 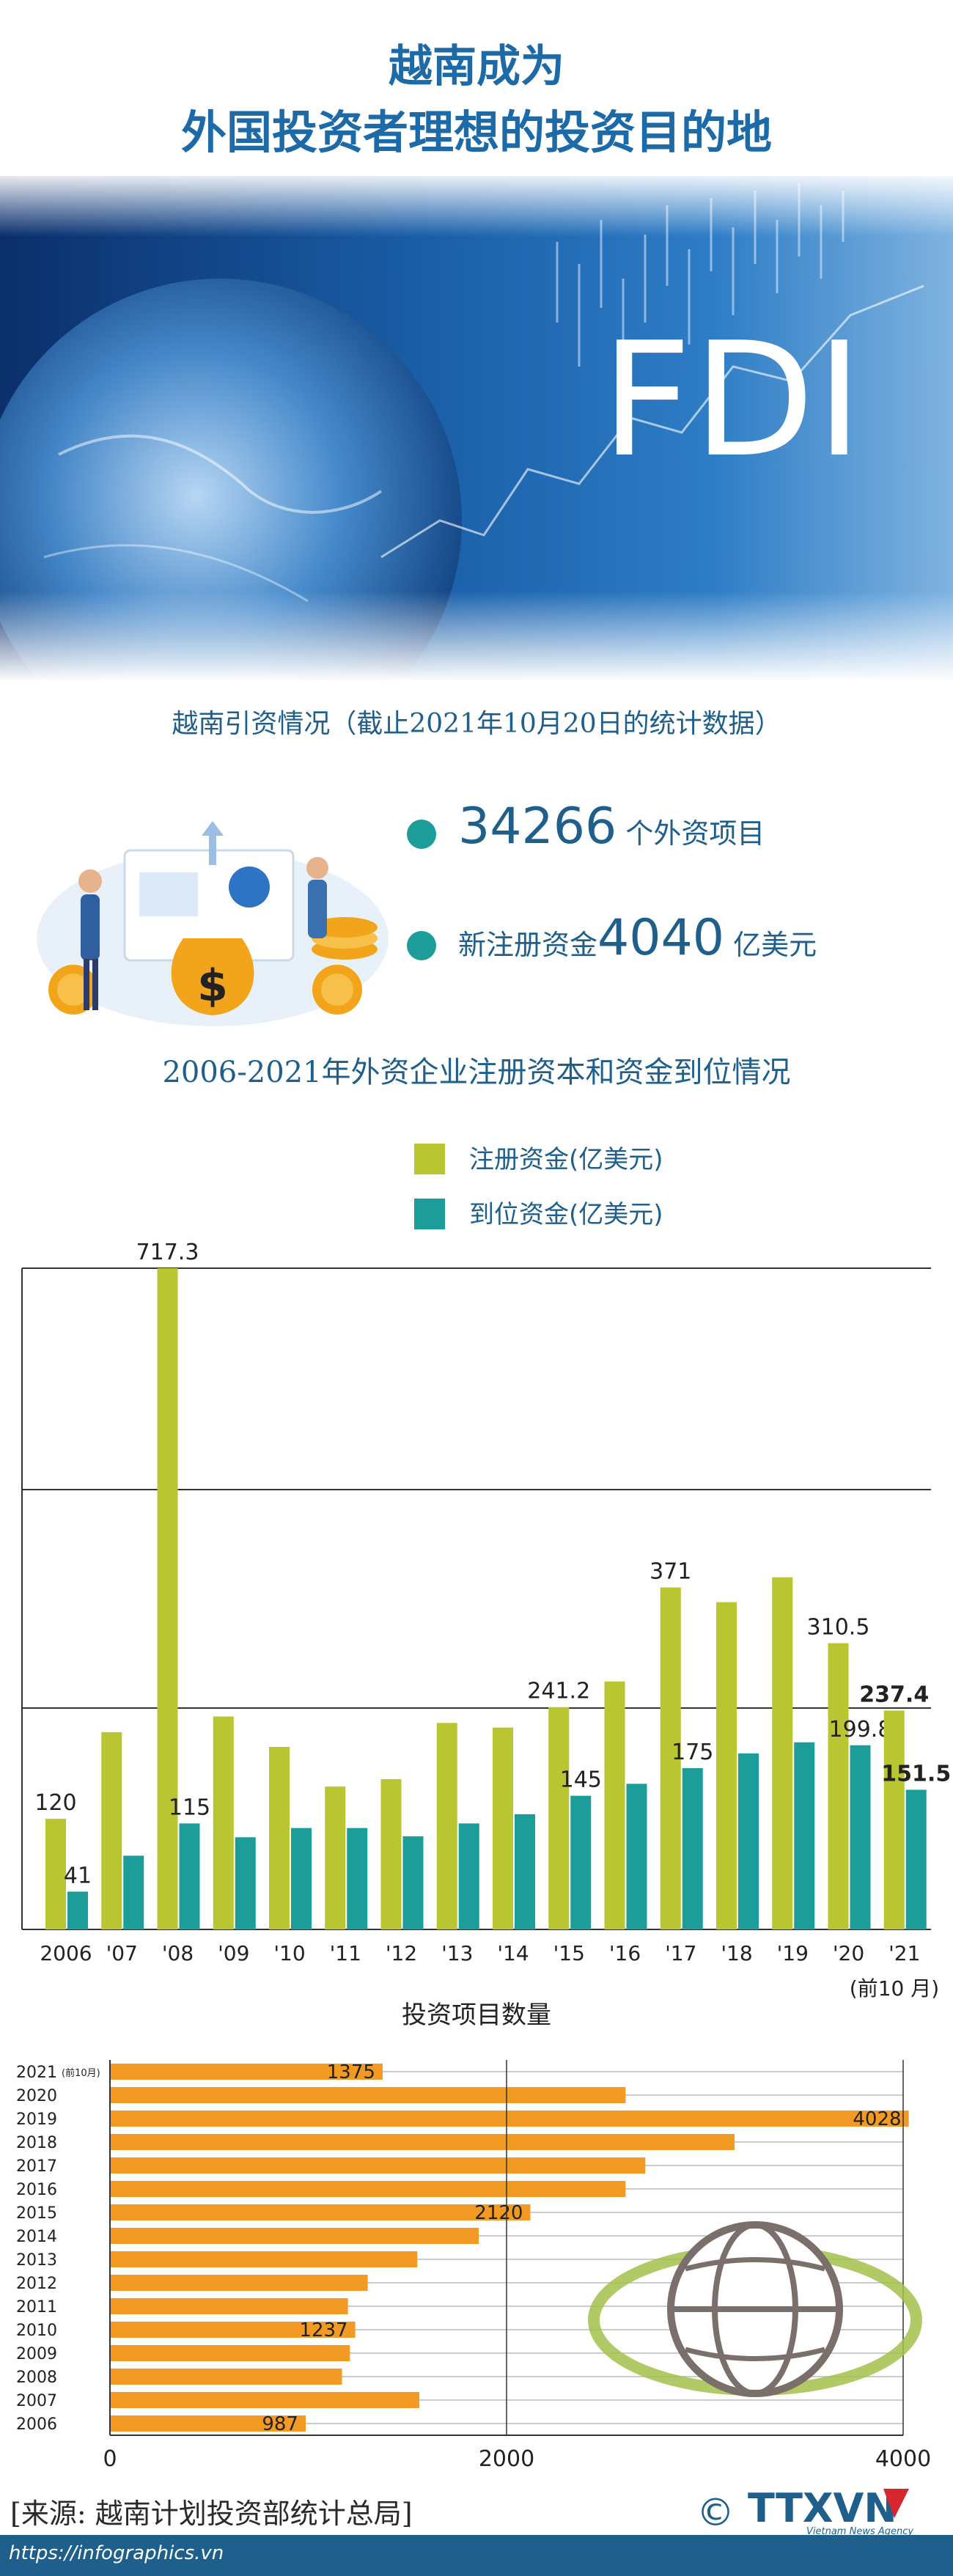 I want to click on data-label: 237.4, so click(x=894, y=1694).